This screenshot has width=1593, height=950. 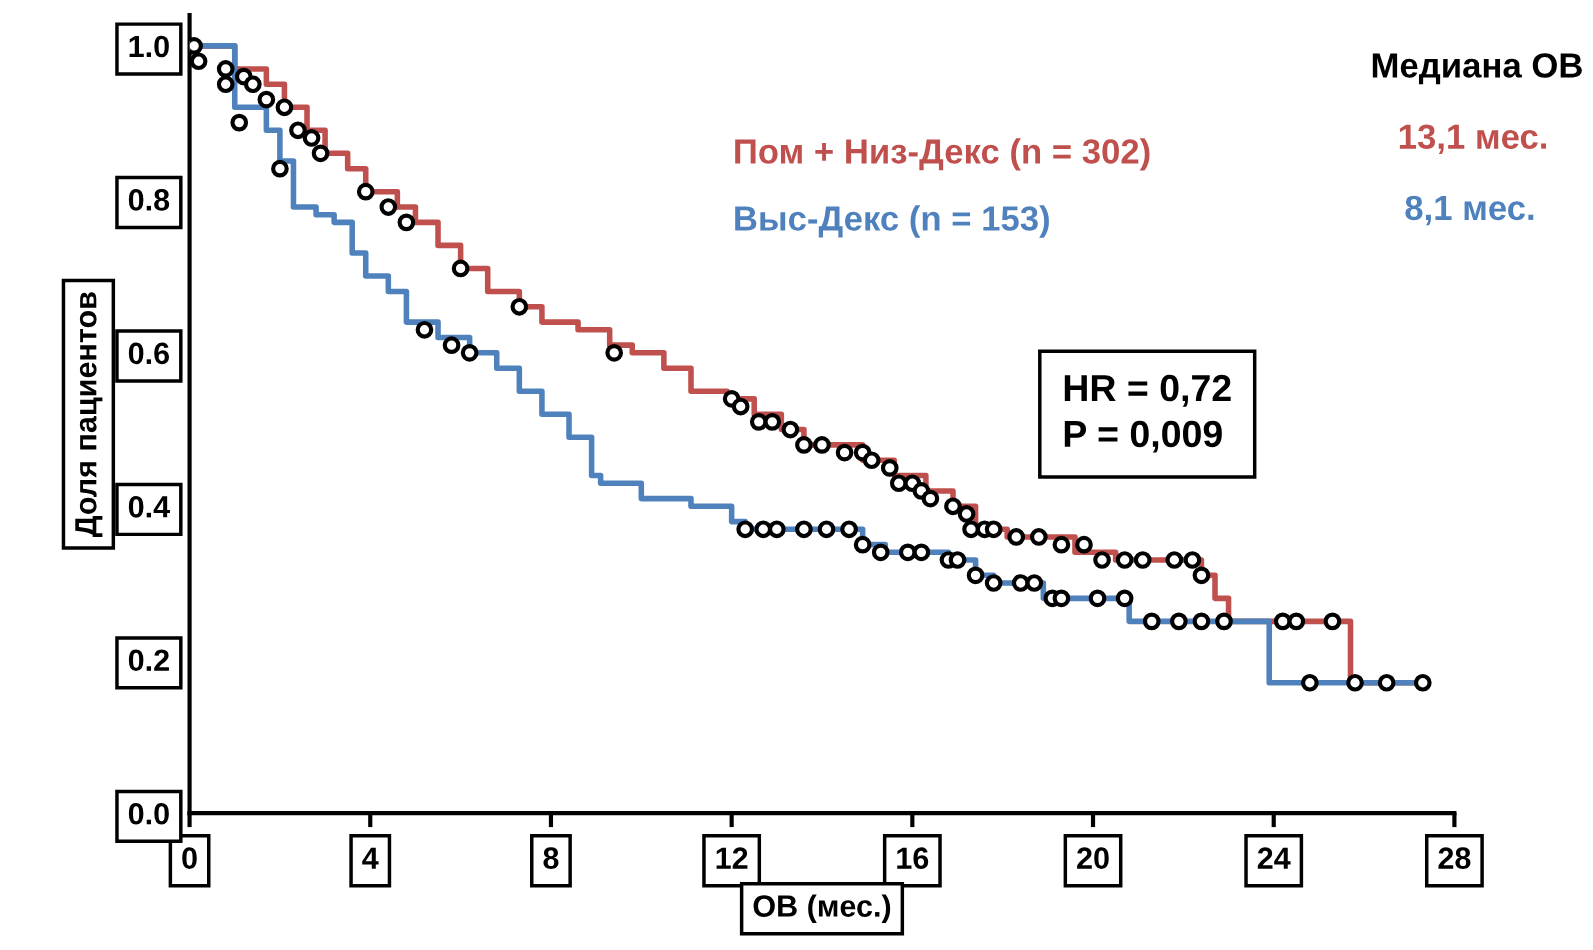 I want to click on x-axis-title: ОВ (мес.), so click(x=822, y=908).